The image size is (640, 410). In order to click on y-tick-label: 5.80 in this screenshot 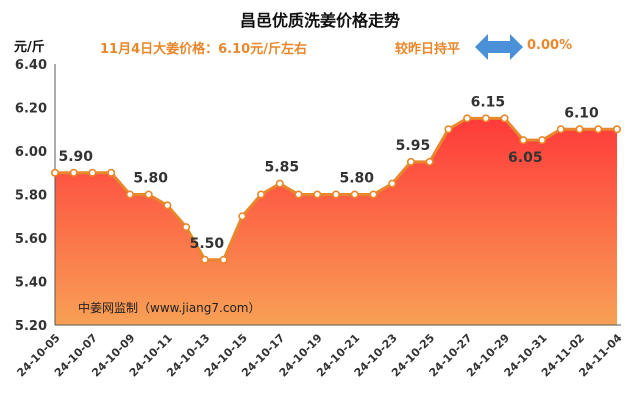, I will do `click(31, 196)`.